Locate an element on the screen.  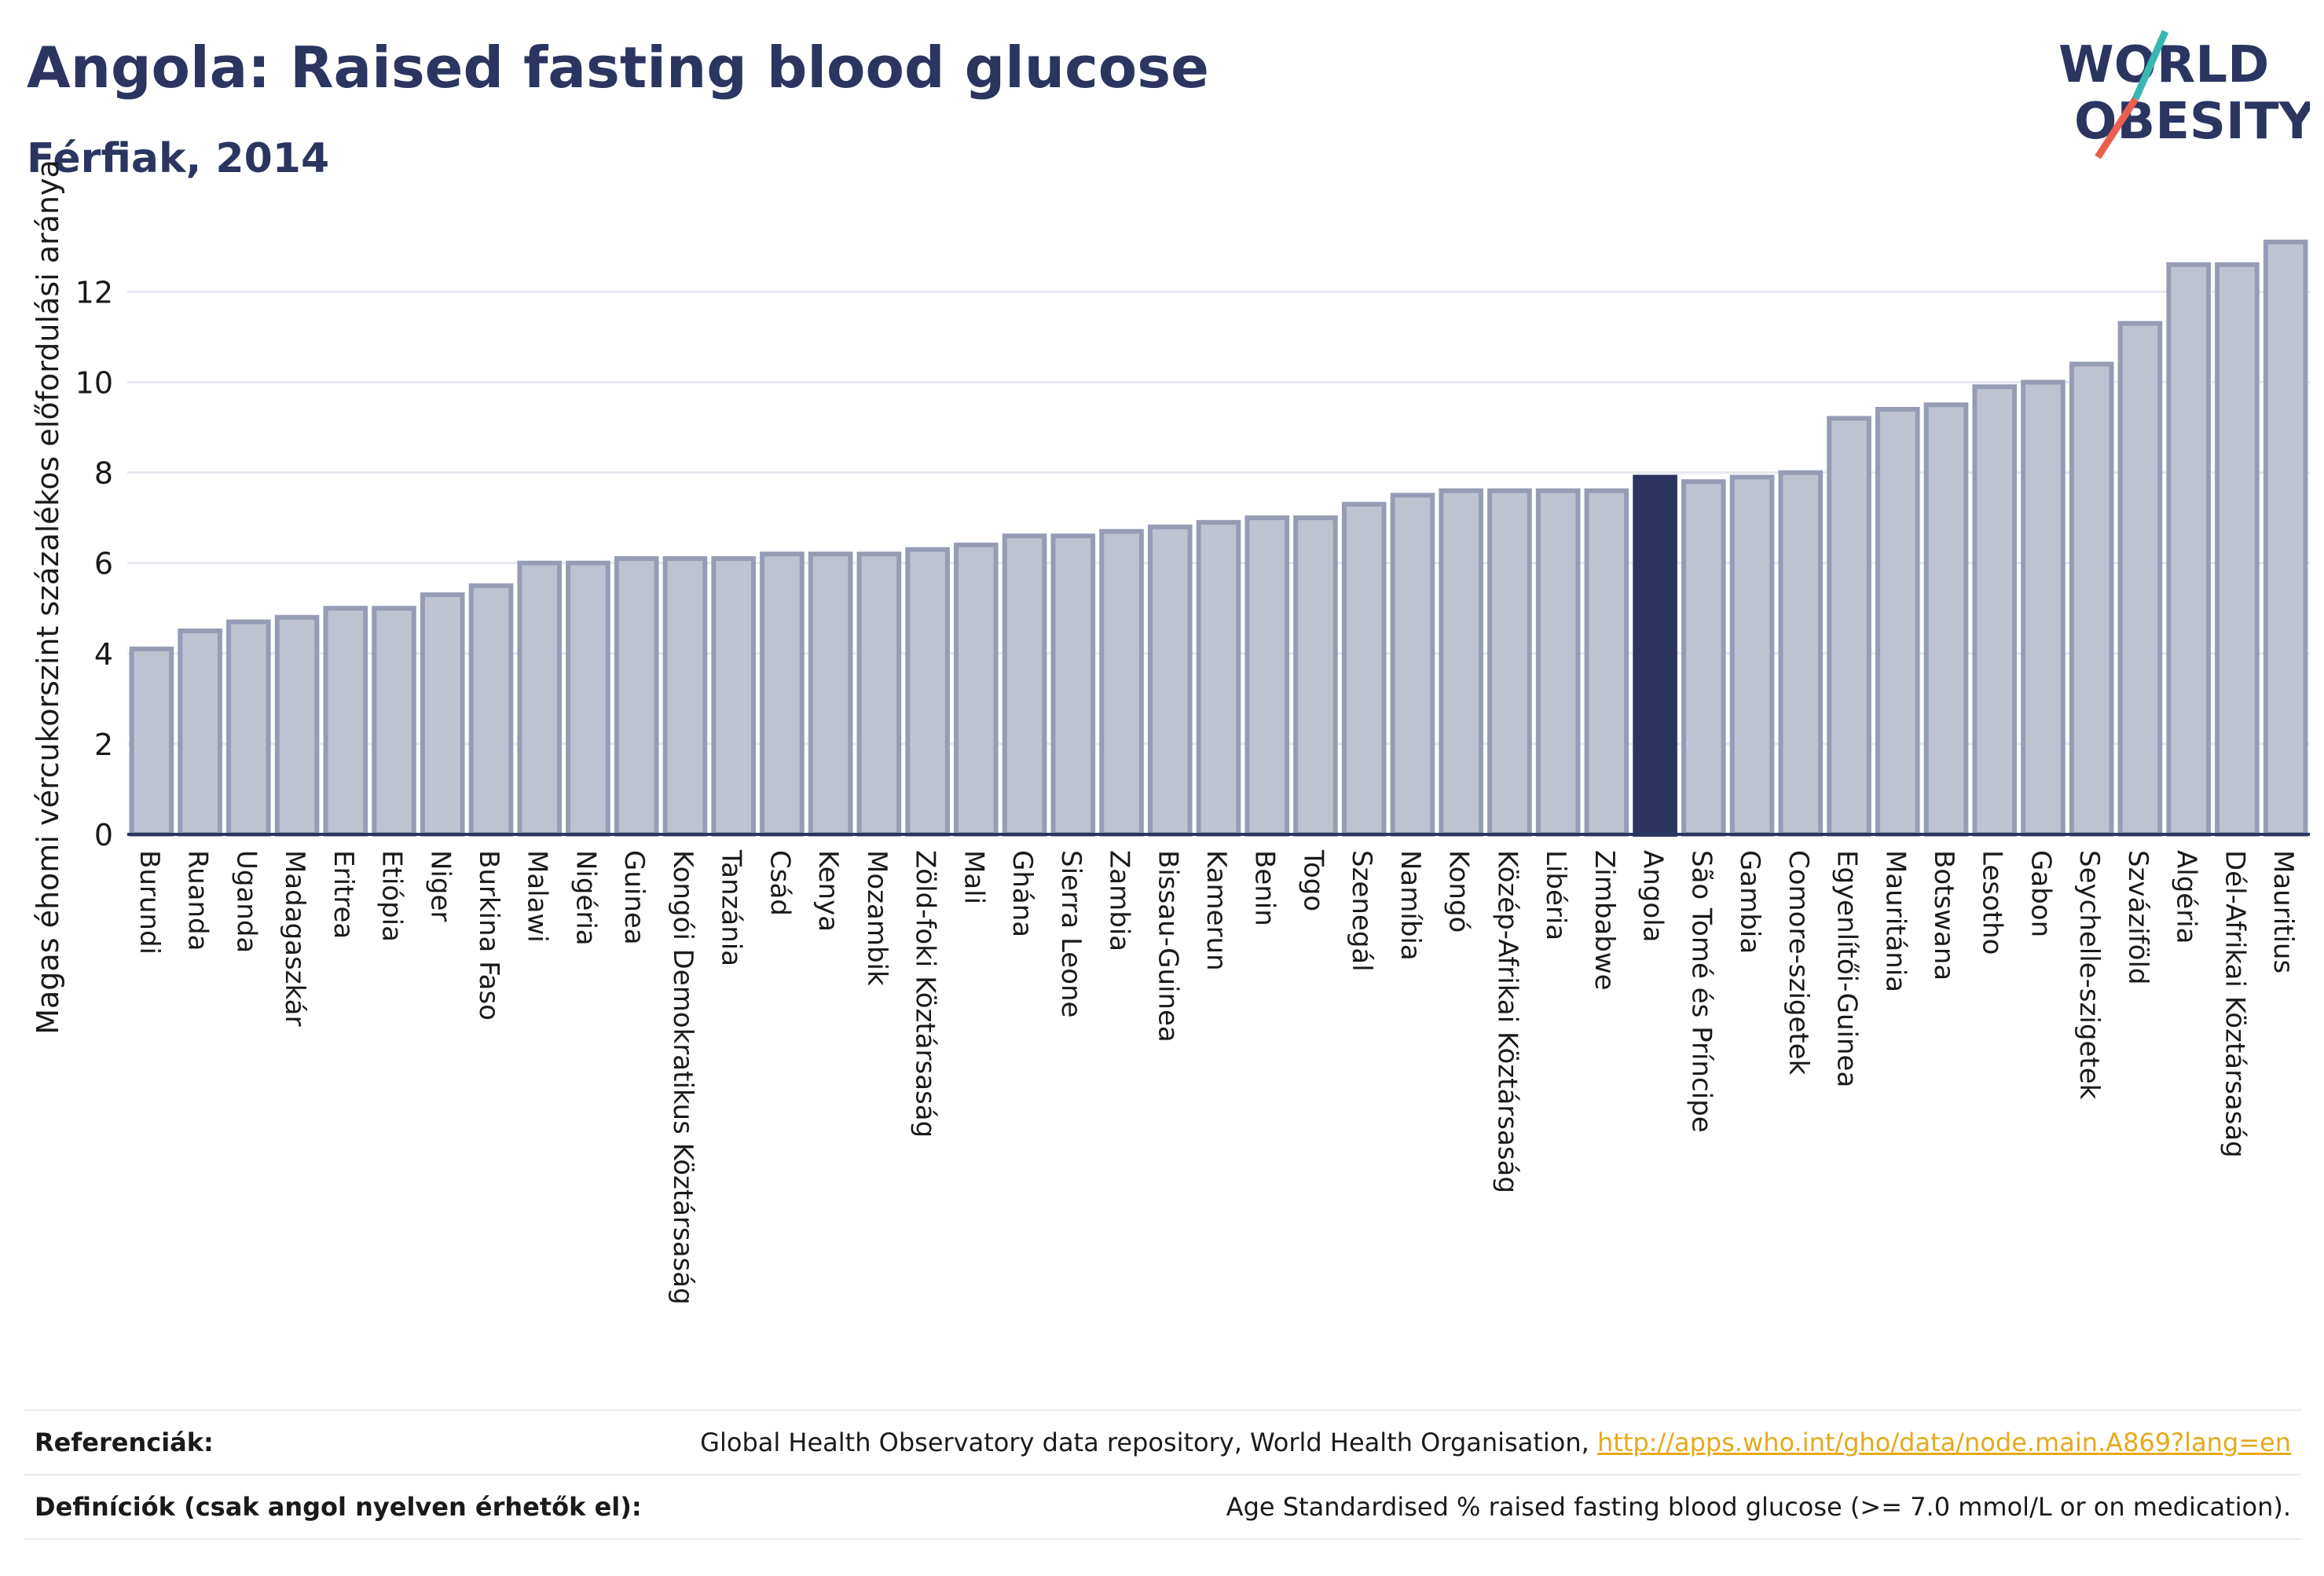
y-tick-label: 0 is located at coordinates (103, 835).